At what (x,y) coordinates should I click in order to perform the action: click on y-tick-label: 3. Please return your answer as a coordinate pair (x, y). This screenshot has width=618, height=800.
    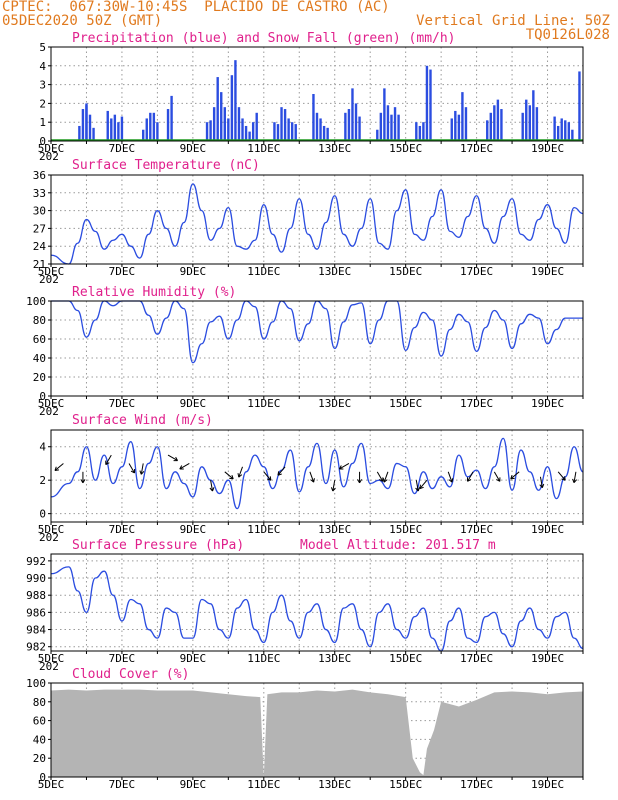
    Looking at the image, I should click on (42, 85).